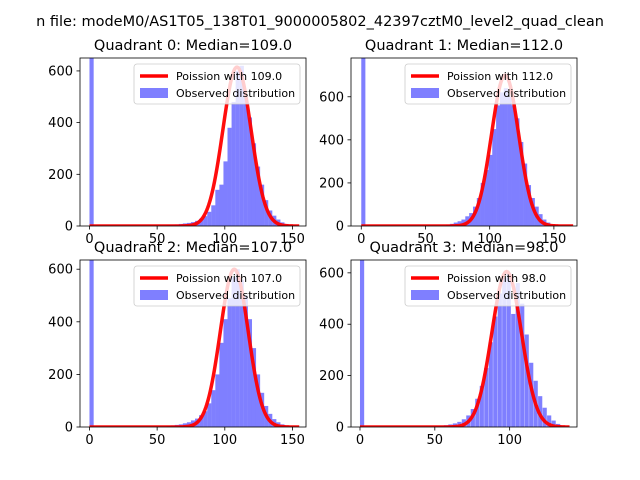 This screenshot has width=640, height=480. What do you see at coordinates (193, 46) in the screenshot?
I see `panel-title: Quadrant 0: Median=109.0` at bounding box center [193, 46].